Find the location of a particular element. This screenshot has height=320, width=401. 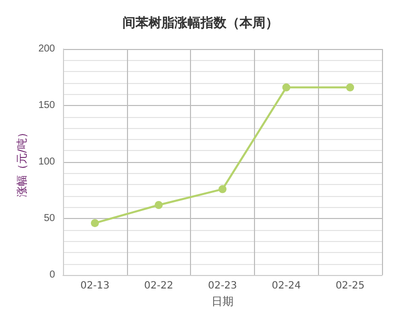

y-tick-label: 50 is located at coordinates (50, 218).